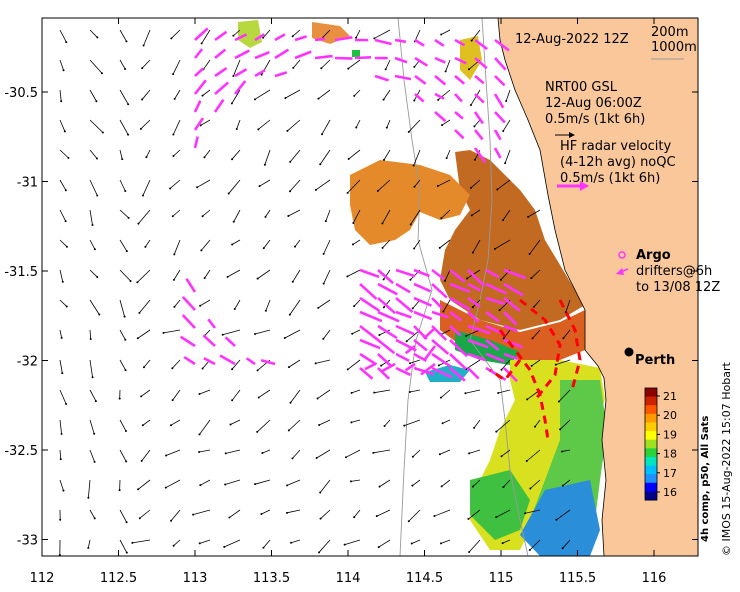  What do you see at coordinates (501, 578) in the screenshot?
I see `lon-tick-label: 115` at bounding box center [501, 578].